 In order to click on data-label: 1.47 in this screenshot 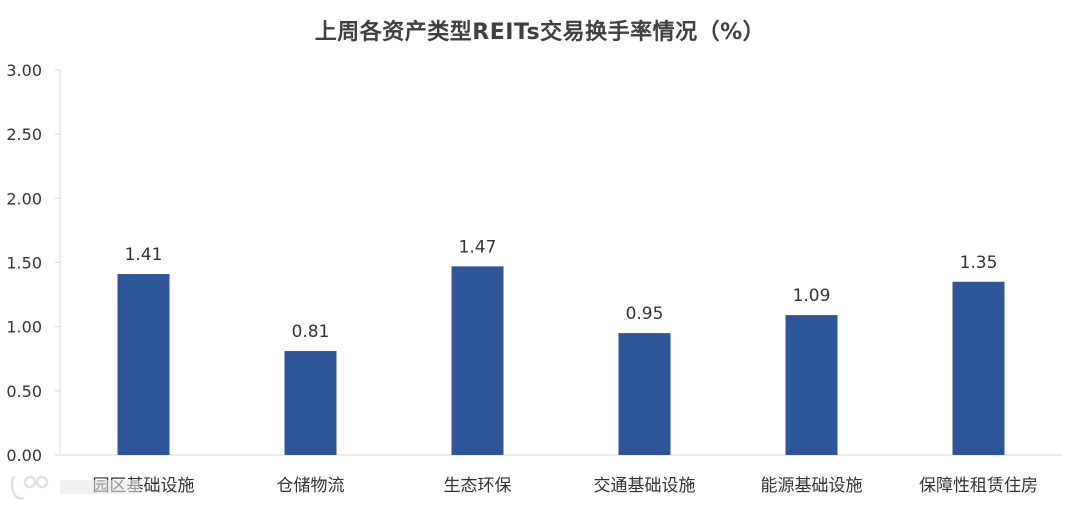, I will do `click(478, 247)`.